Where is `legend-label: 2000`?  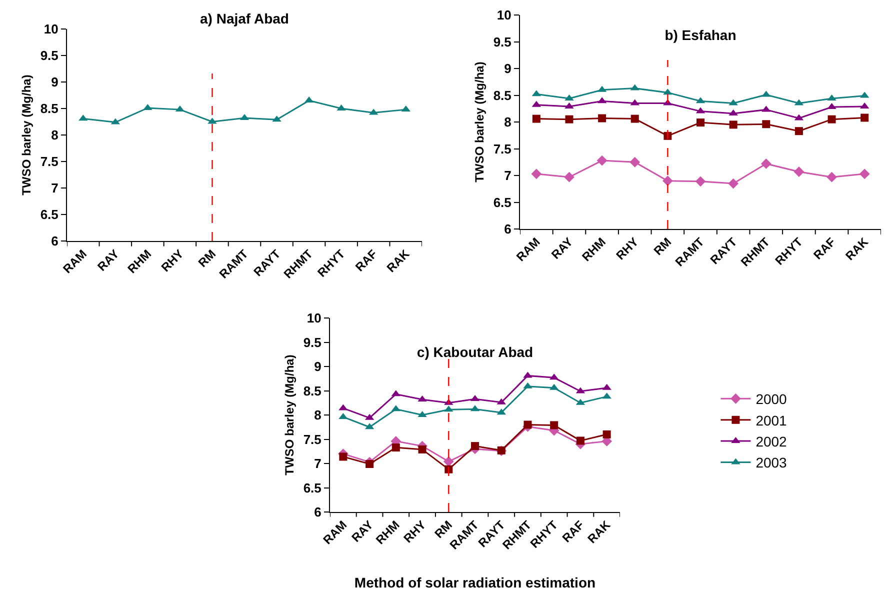 legend-label: 2000 is located at coordinates (772, 399).